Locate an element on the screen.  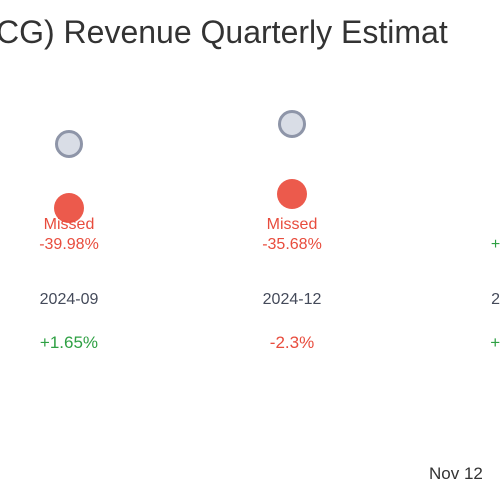
surprise-percent: +1 is located at coordinates (495, 244).